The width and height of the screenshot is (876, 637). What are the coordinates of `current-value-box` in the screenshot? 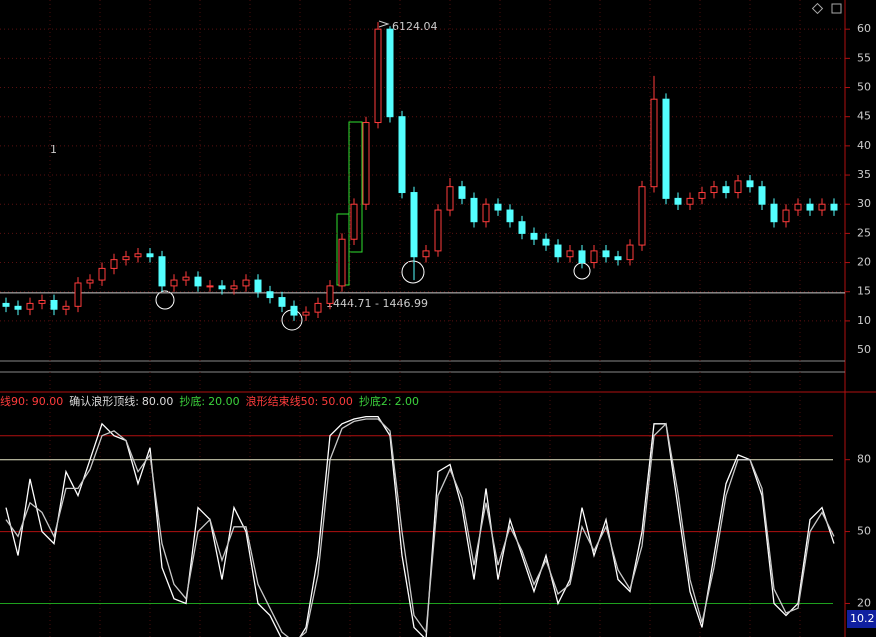 It's located at (861, 619).